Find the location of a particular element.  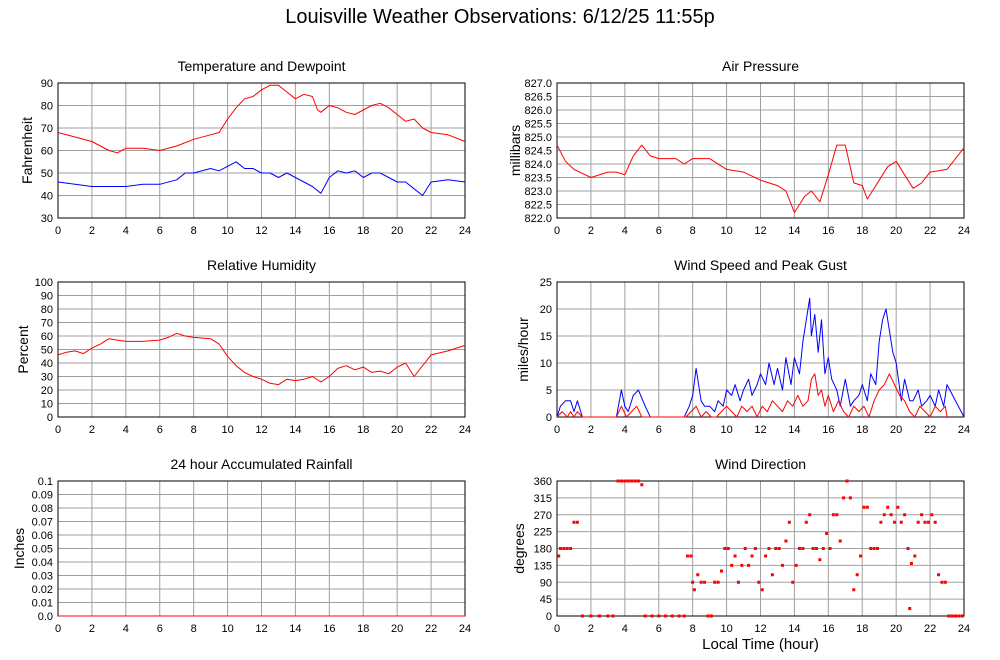

chart-title: Wind Speed and Peak Gust is located at coordinates (760, 265).